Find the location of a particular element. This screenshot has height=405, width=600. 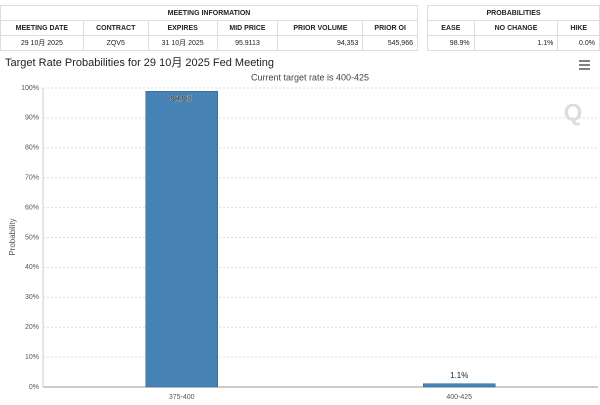

y-tick-label: 40% is located at coordinates (32, 267).